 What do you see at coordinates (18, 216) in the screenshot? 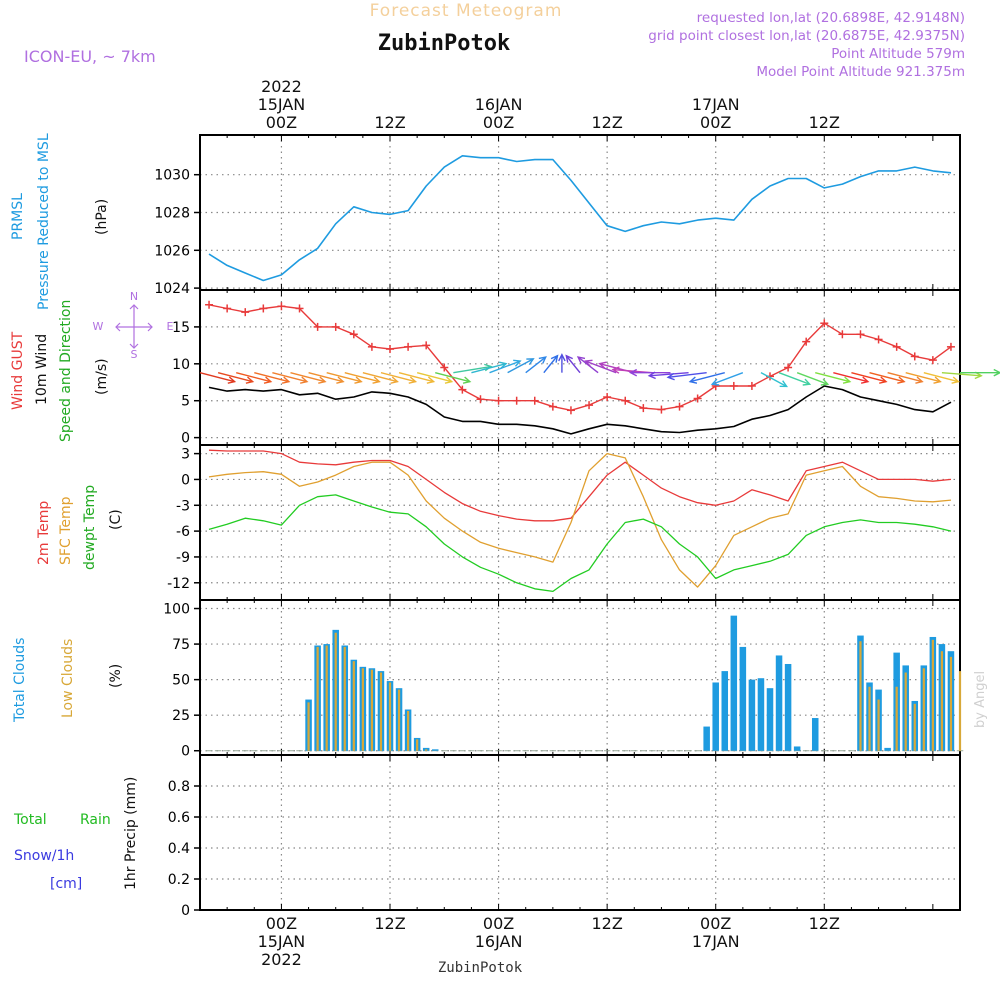
I see `pressure-label-prmsl: PRMSL` at bounding box center [18, 216].